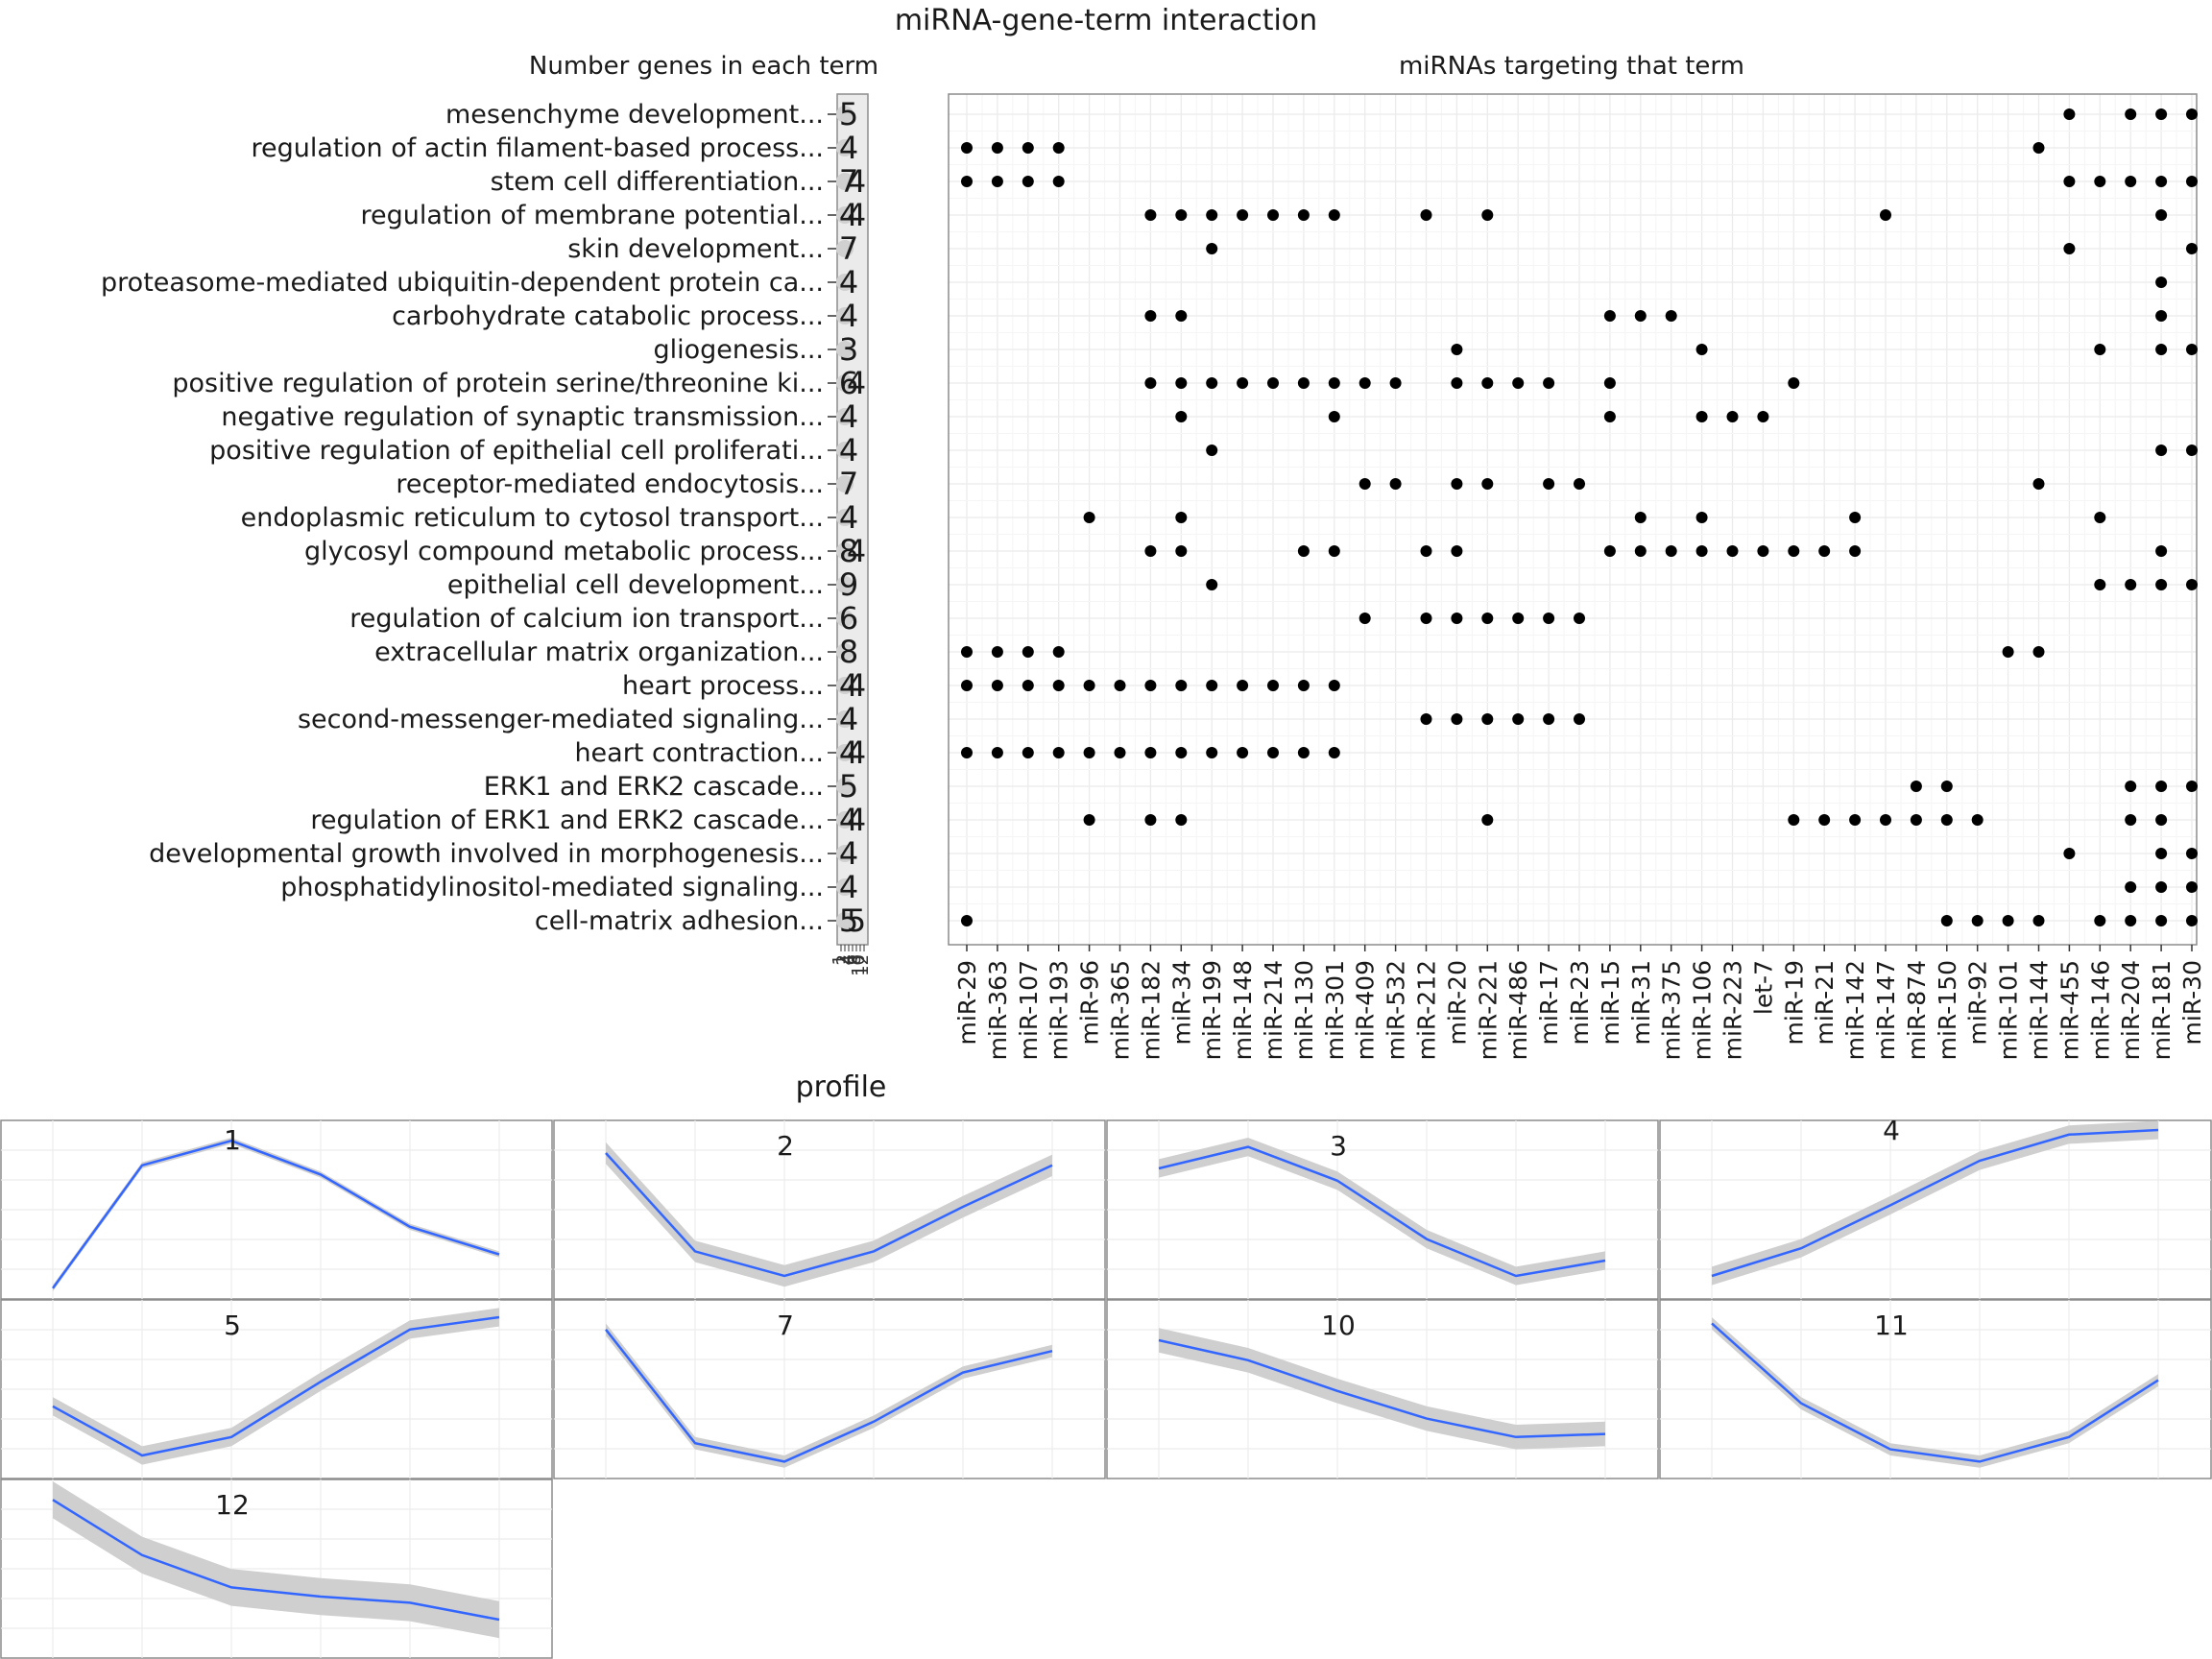 Image resolution: width=2212 pixels, height=1659 pixels. Describe the element at coordinates (2100, 1010) in the screenshot. I see `mirna-label: miR-146` at that location.